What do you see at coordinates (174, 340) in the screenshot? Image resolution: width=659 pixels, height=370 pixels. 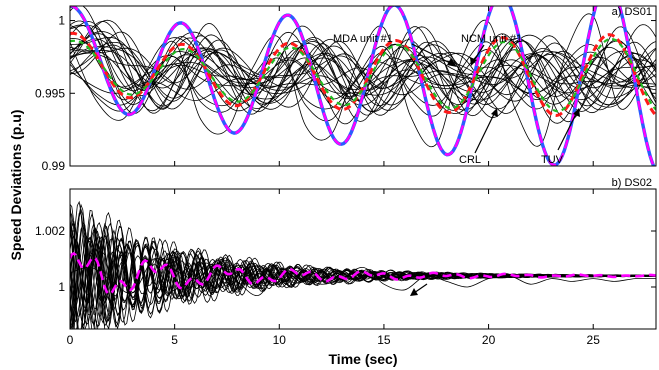 I see `x-tick-label: 5` at bounding box center [174, 340].